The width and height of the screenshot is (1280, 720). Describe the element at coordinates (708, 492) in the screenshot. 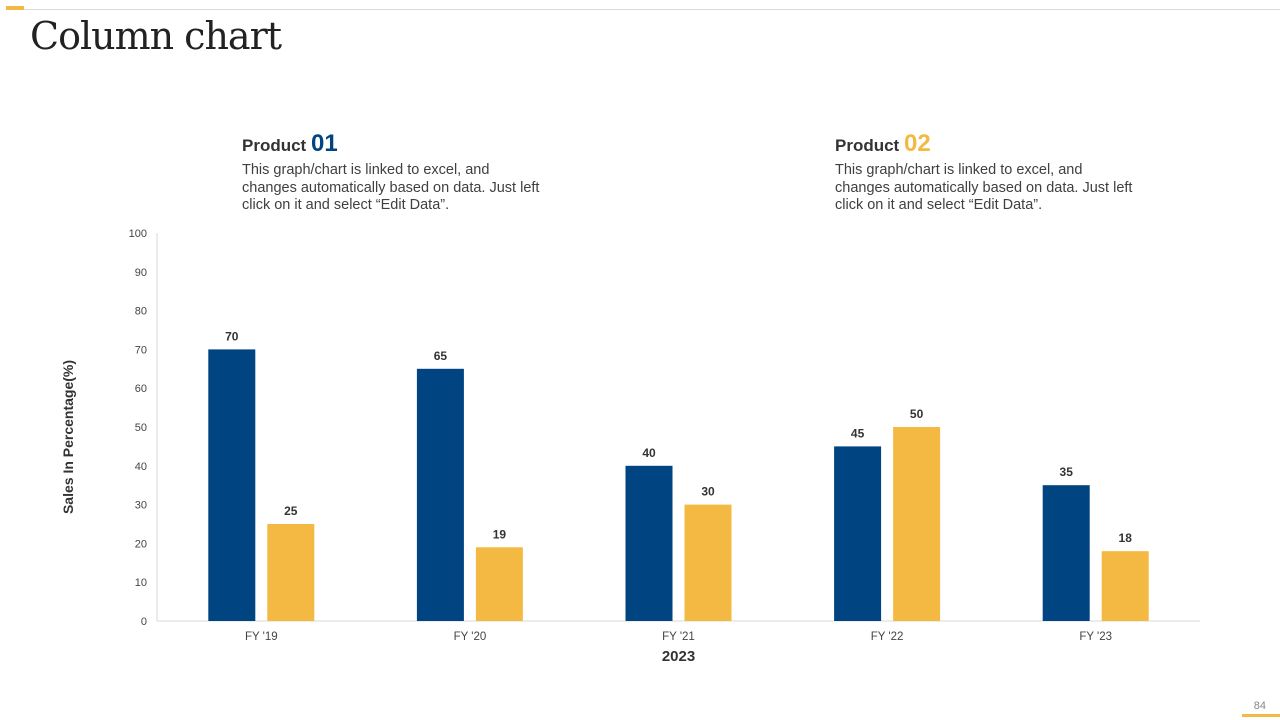

I see `data-label: 30` at that location.